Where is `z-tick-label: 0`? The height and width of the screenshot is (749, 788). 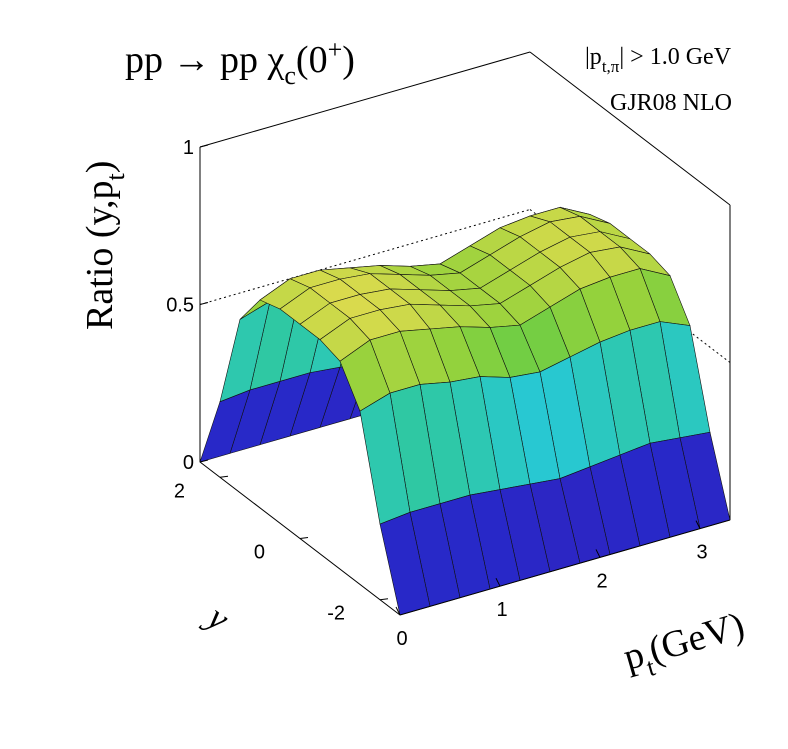 z-tick-label: 0 is located at coordinates (188, 463).